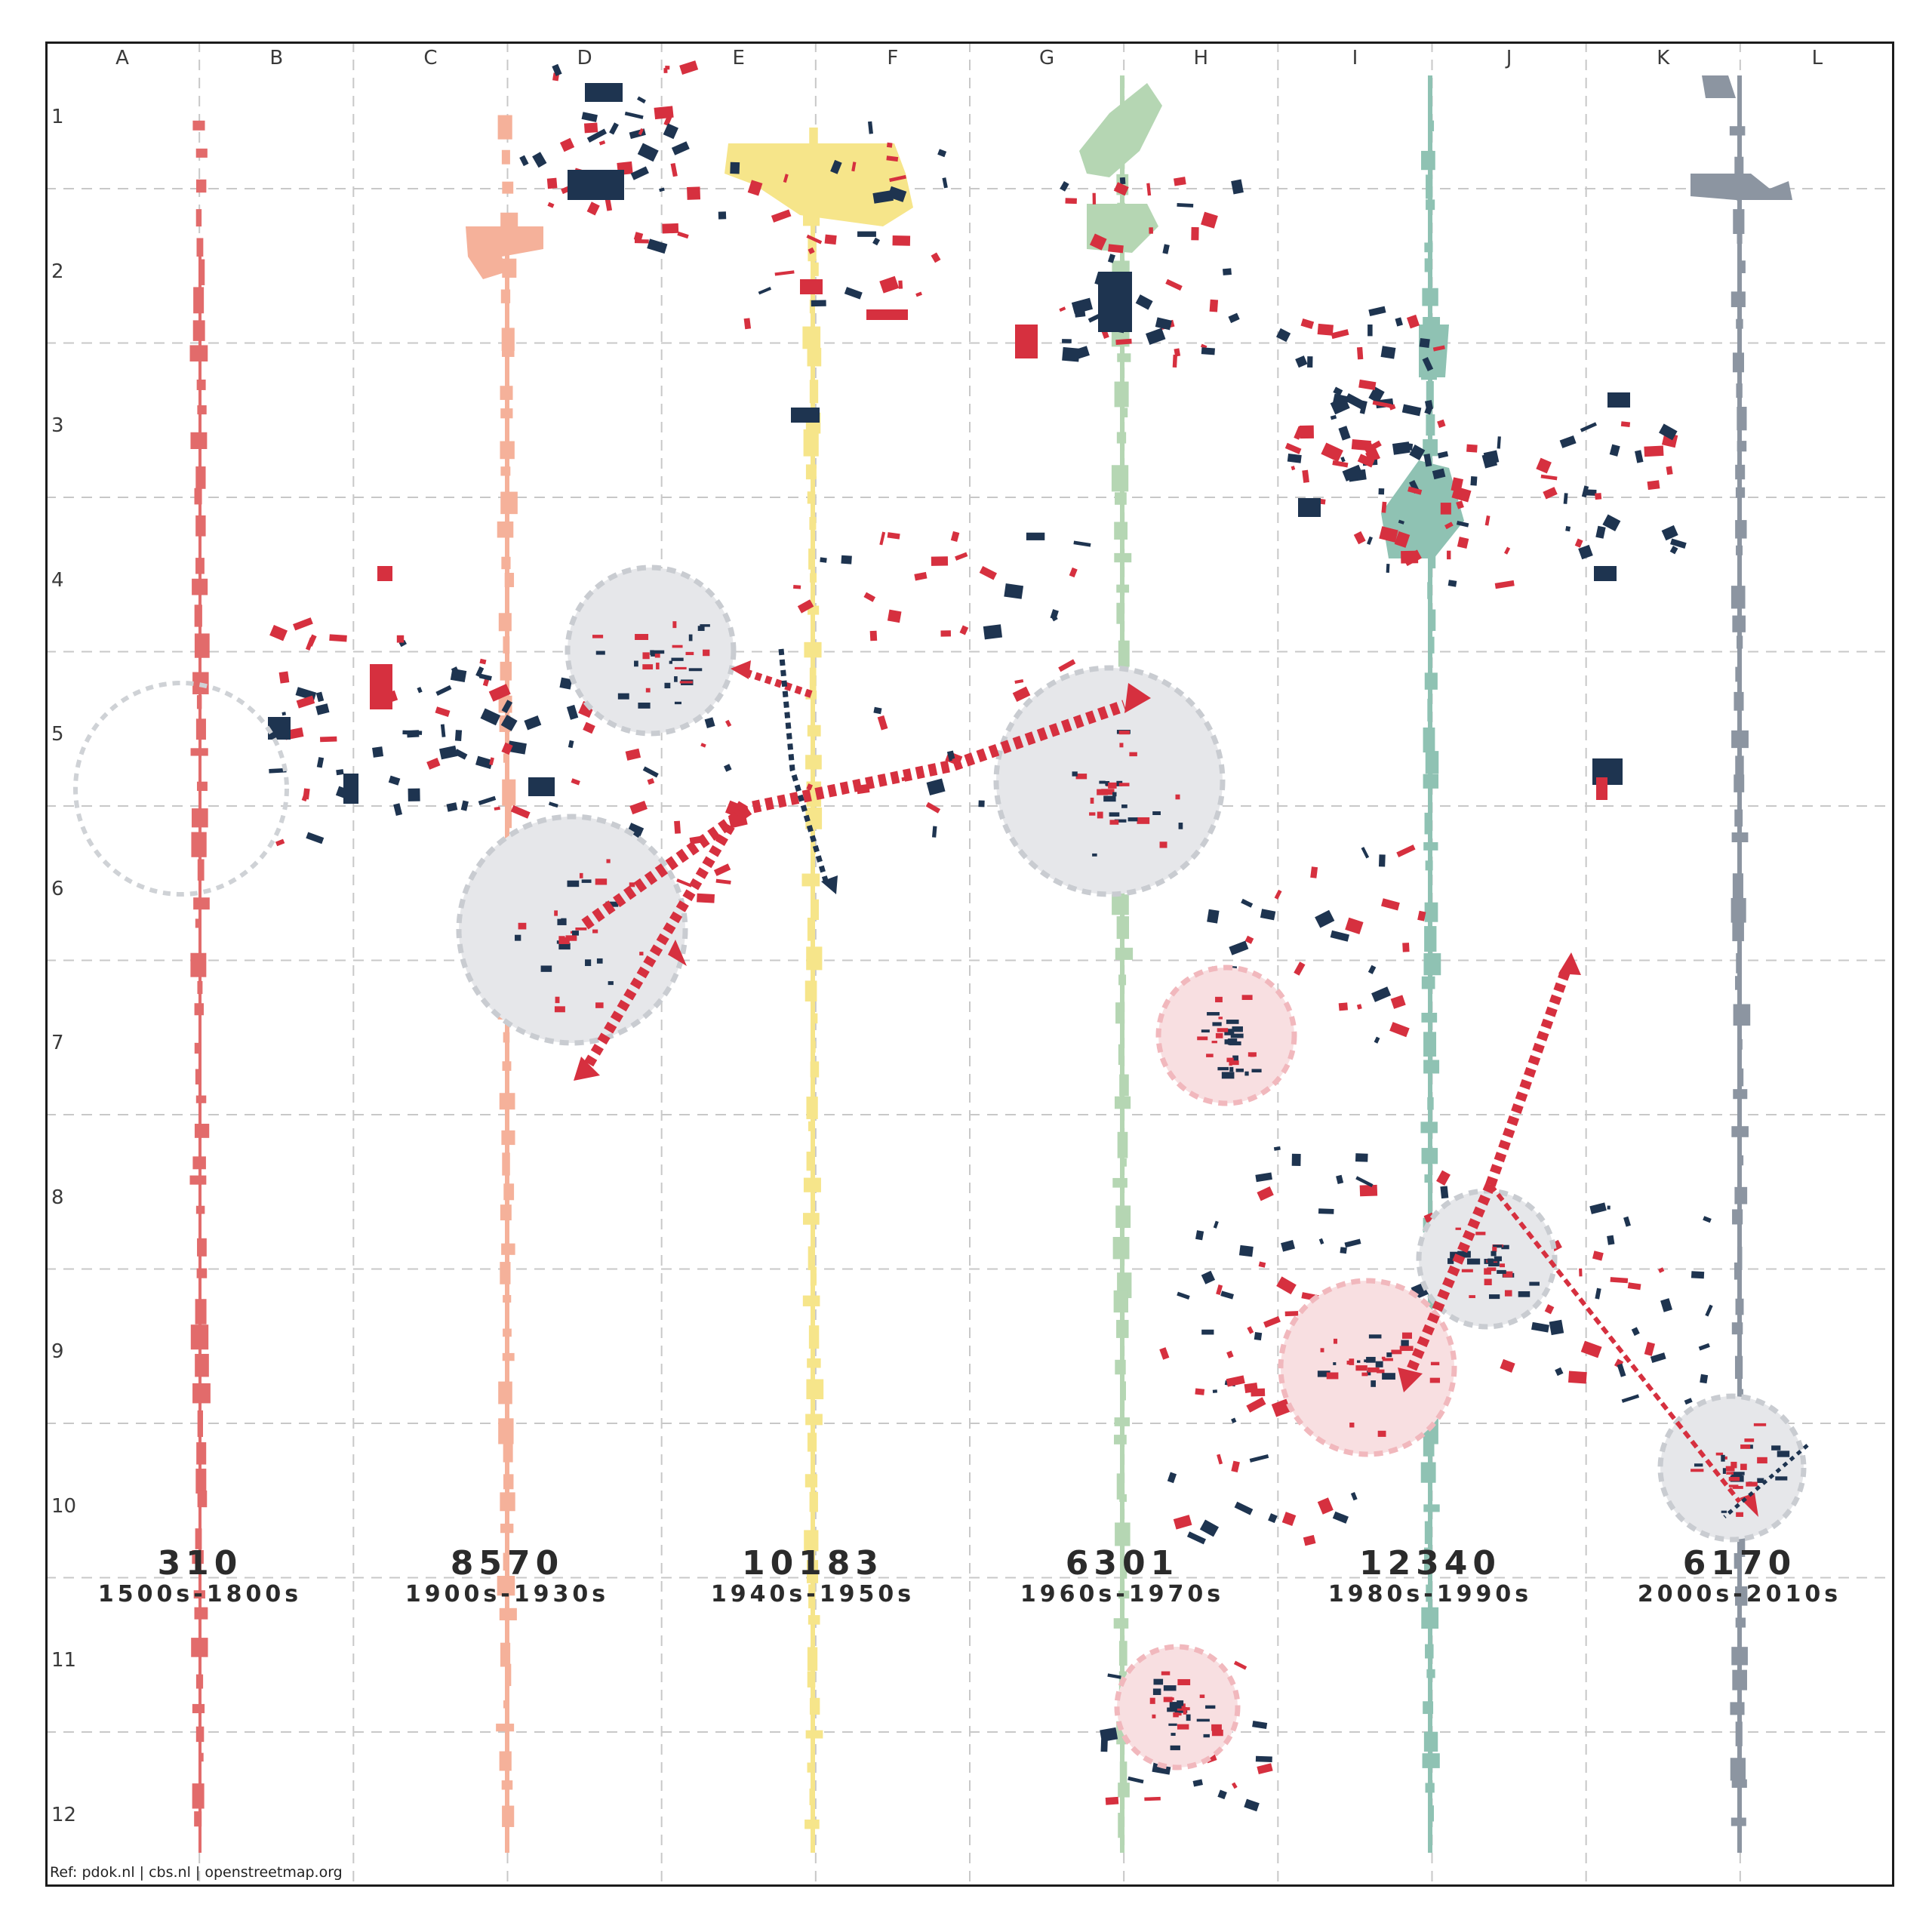  What do you see at coordinates (1451, 1277) in the screenshot?
I see `arrow-j8-to-i9` at bounding box center [1451, 1277].